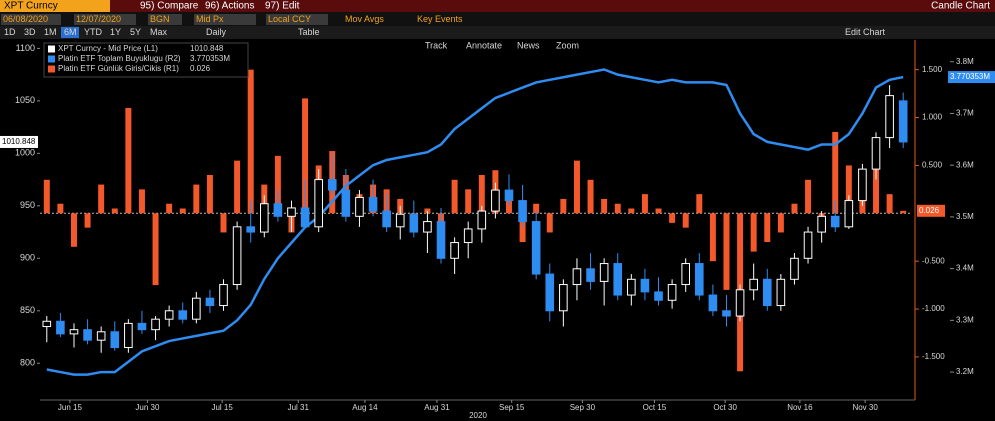 The width and height of the screenshot is (995, 421). I want to click on tool: Zoom, so click(567, 45).